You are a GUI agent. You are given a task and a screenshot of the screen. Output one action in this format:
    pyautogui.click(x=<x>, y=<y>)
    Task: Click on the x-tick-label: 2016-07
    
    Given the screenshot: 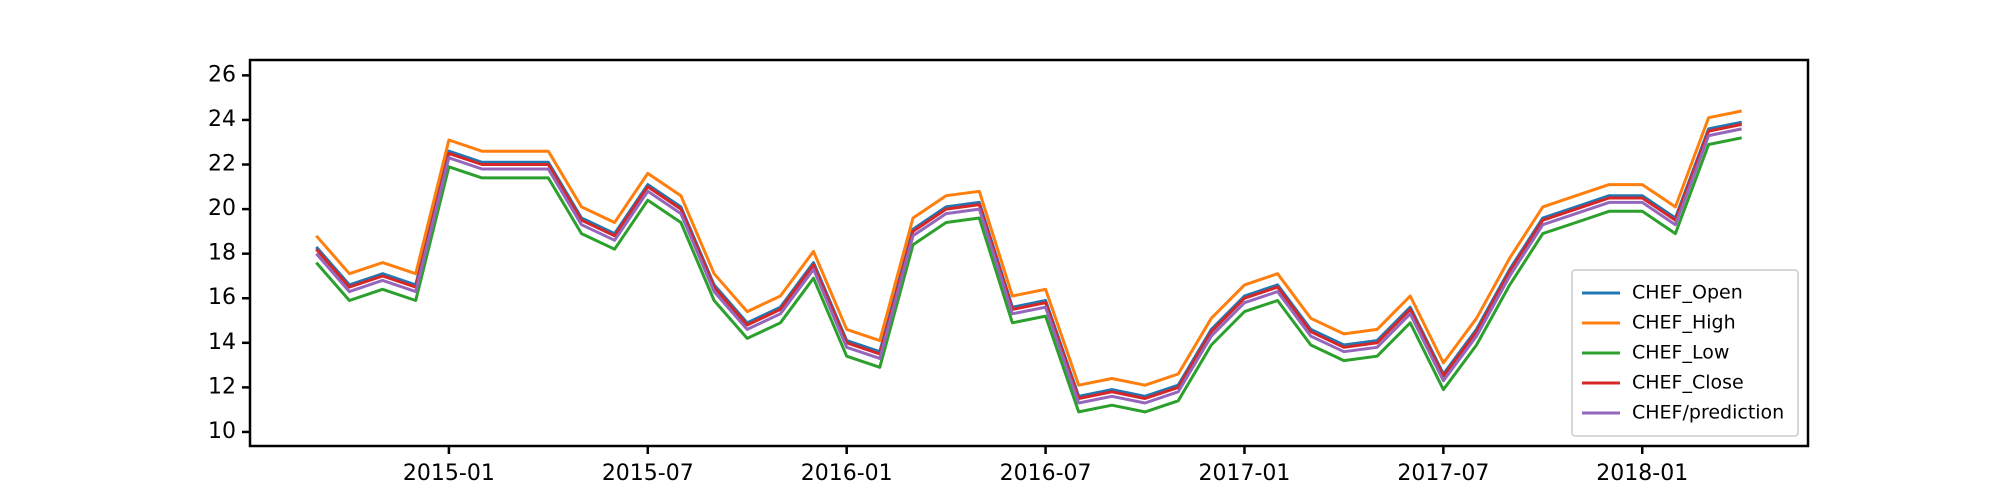 What is the action you would take?
    pyautogui.click(x=1046, y=473)
    